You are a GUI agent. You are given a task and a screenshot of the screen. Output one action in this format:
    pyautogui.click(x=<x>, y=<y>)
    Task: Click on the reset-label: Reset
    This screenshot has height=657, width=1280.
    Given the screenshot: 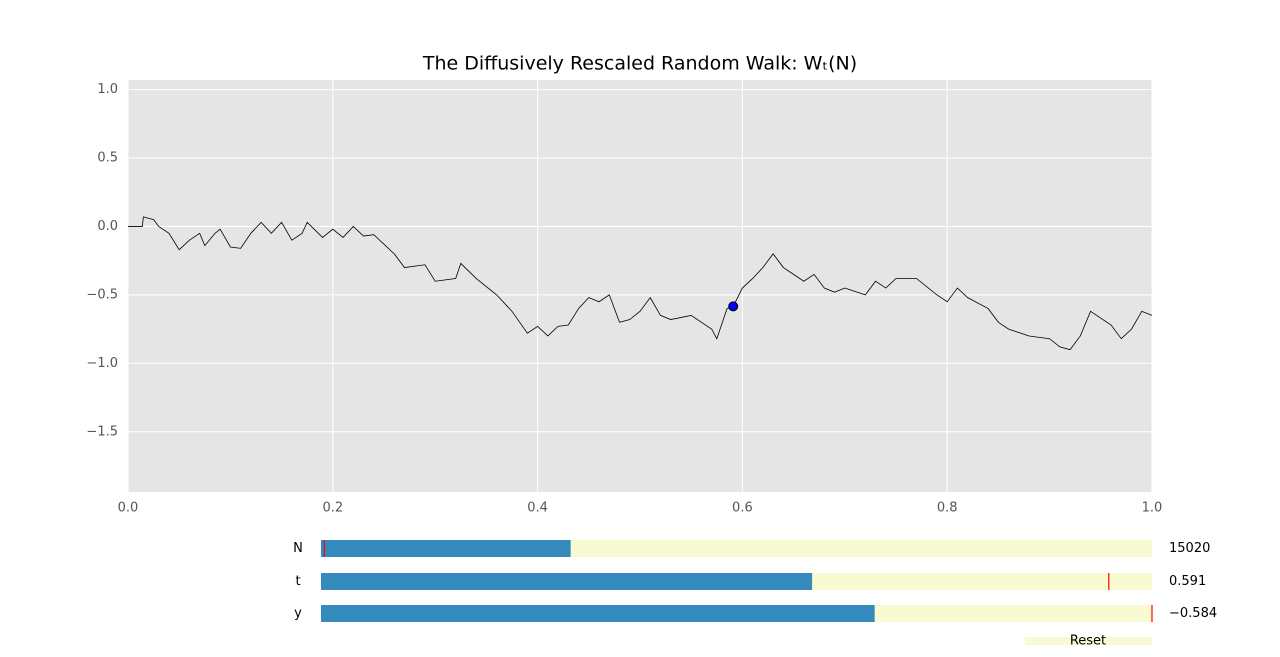 What is the action you would take?
    pyautogui.click(x=1088, y=641)
    